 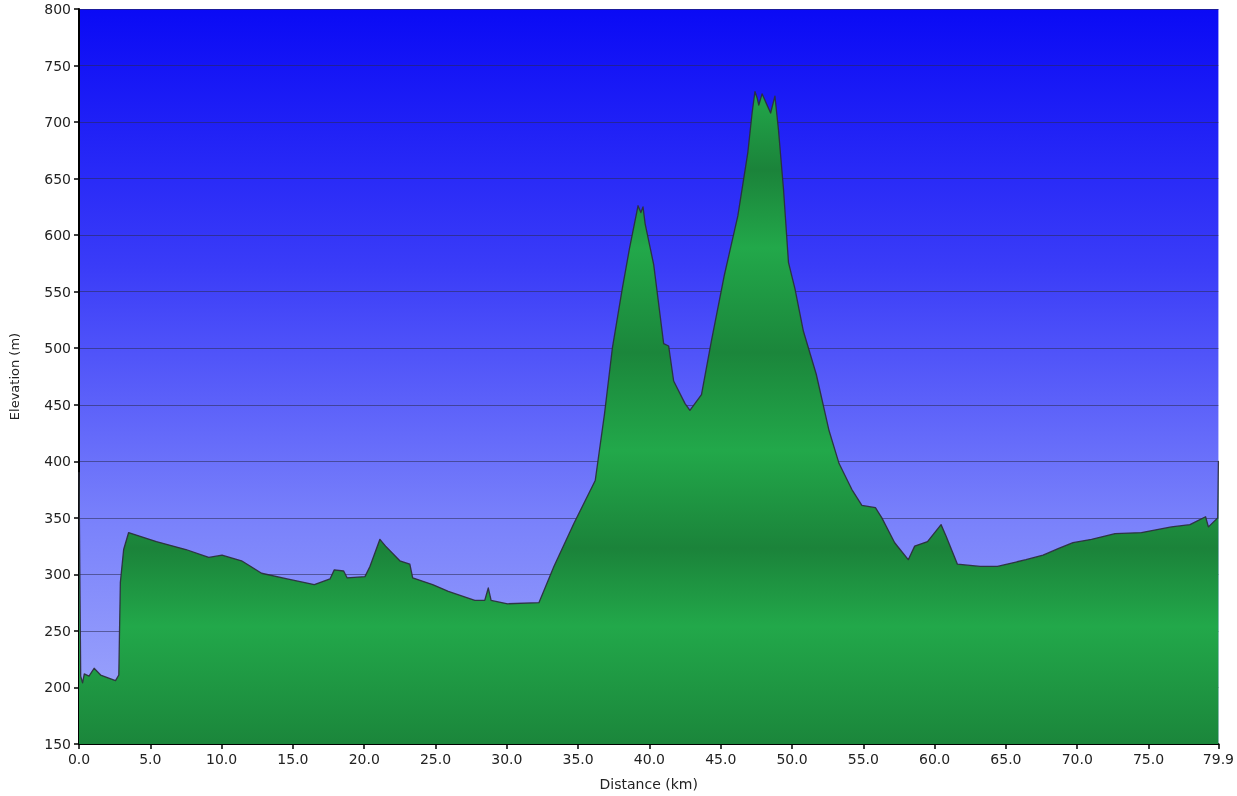 What do you see at coordinates (57, 291) in the screenshot?
I see `y-tick-label: 550` at bounding box center [57, 291].